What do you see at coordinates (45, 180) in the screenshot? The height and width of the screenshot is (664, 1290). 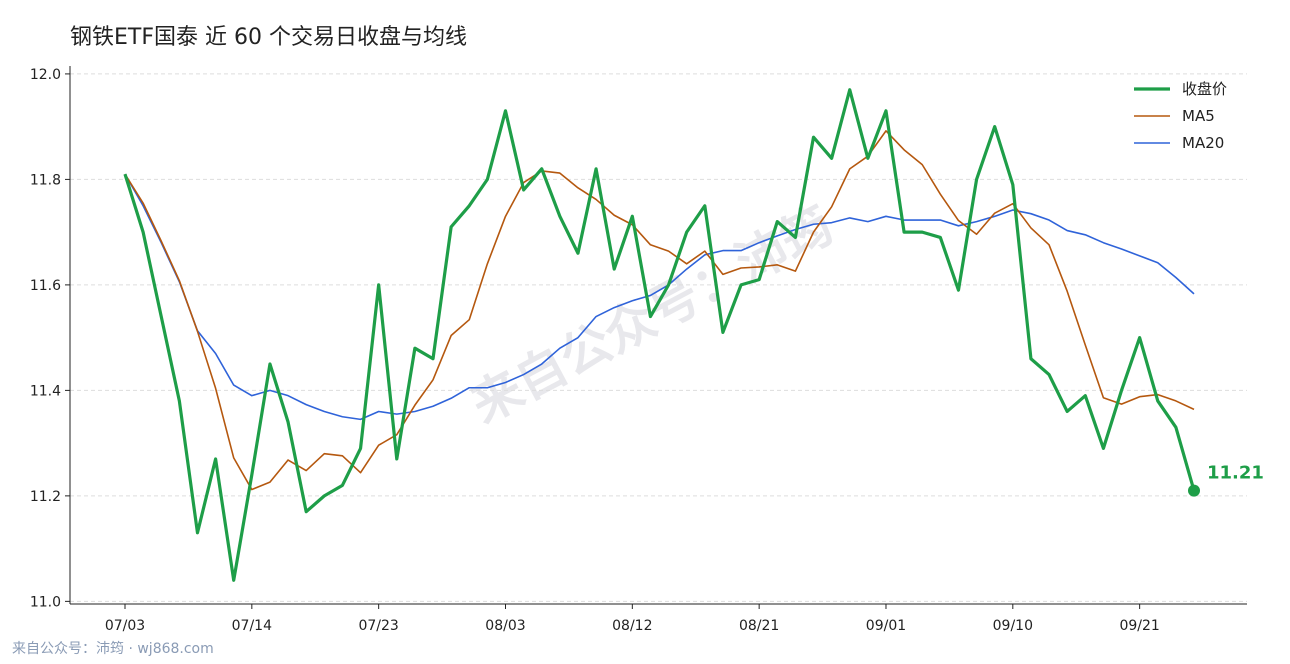 I see `y-tick-label: 11.8` at bounding box center [45, 180].